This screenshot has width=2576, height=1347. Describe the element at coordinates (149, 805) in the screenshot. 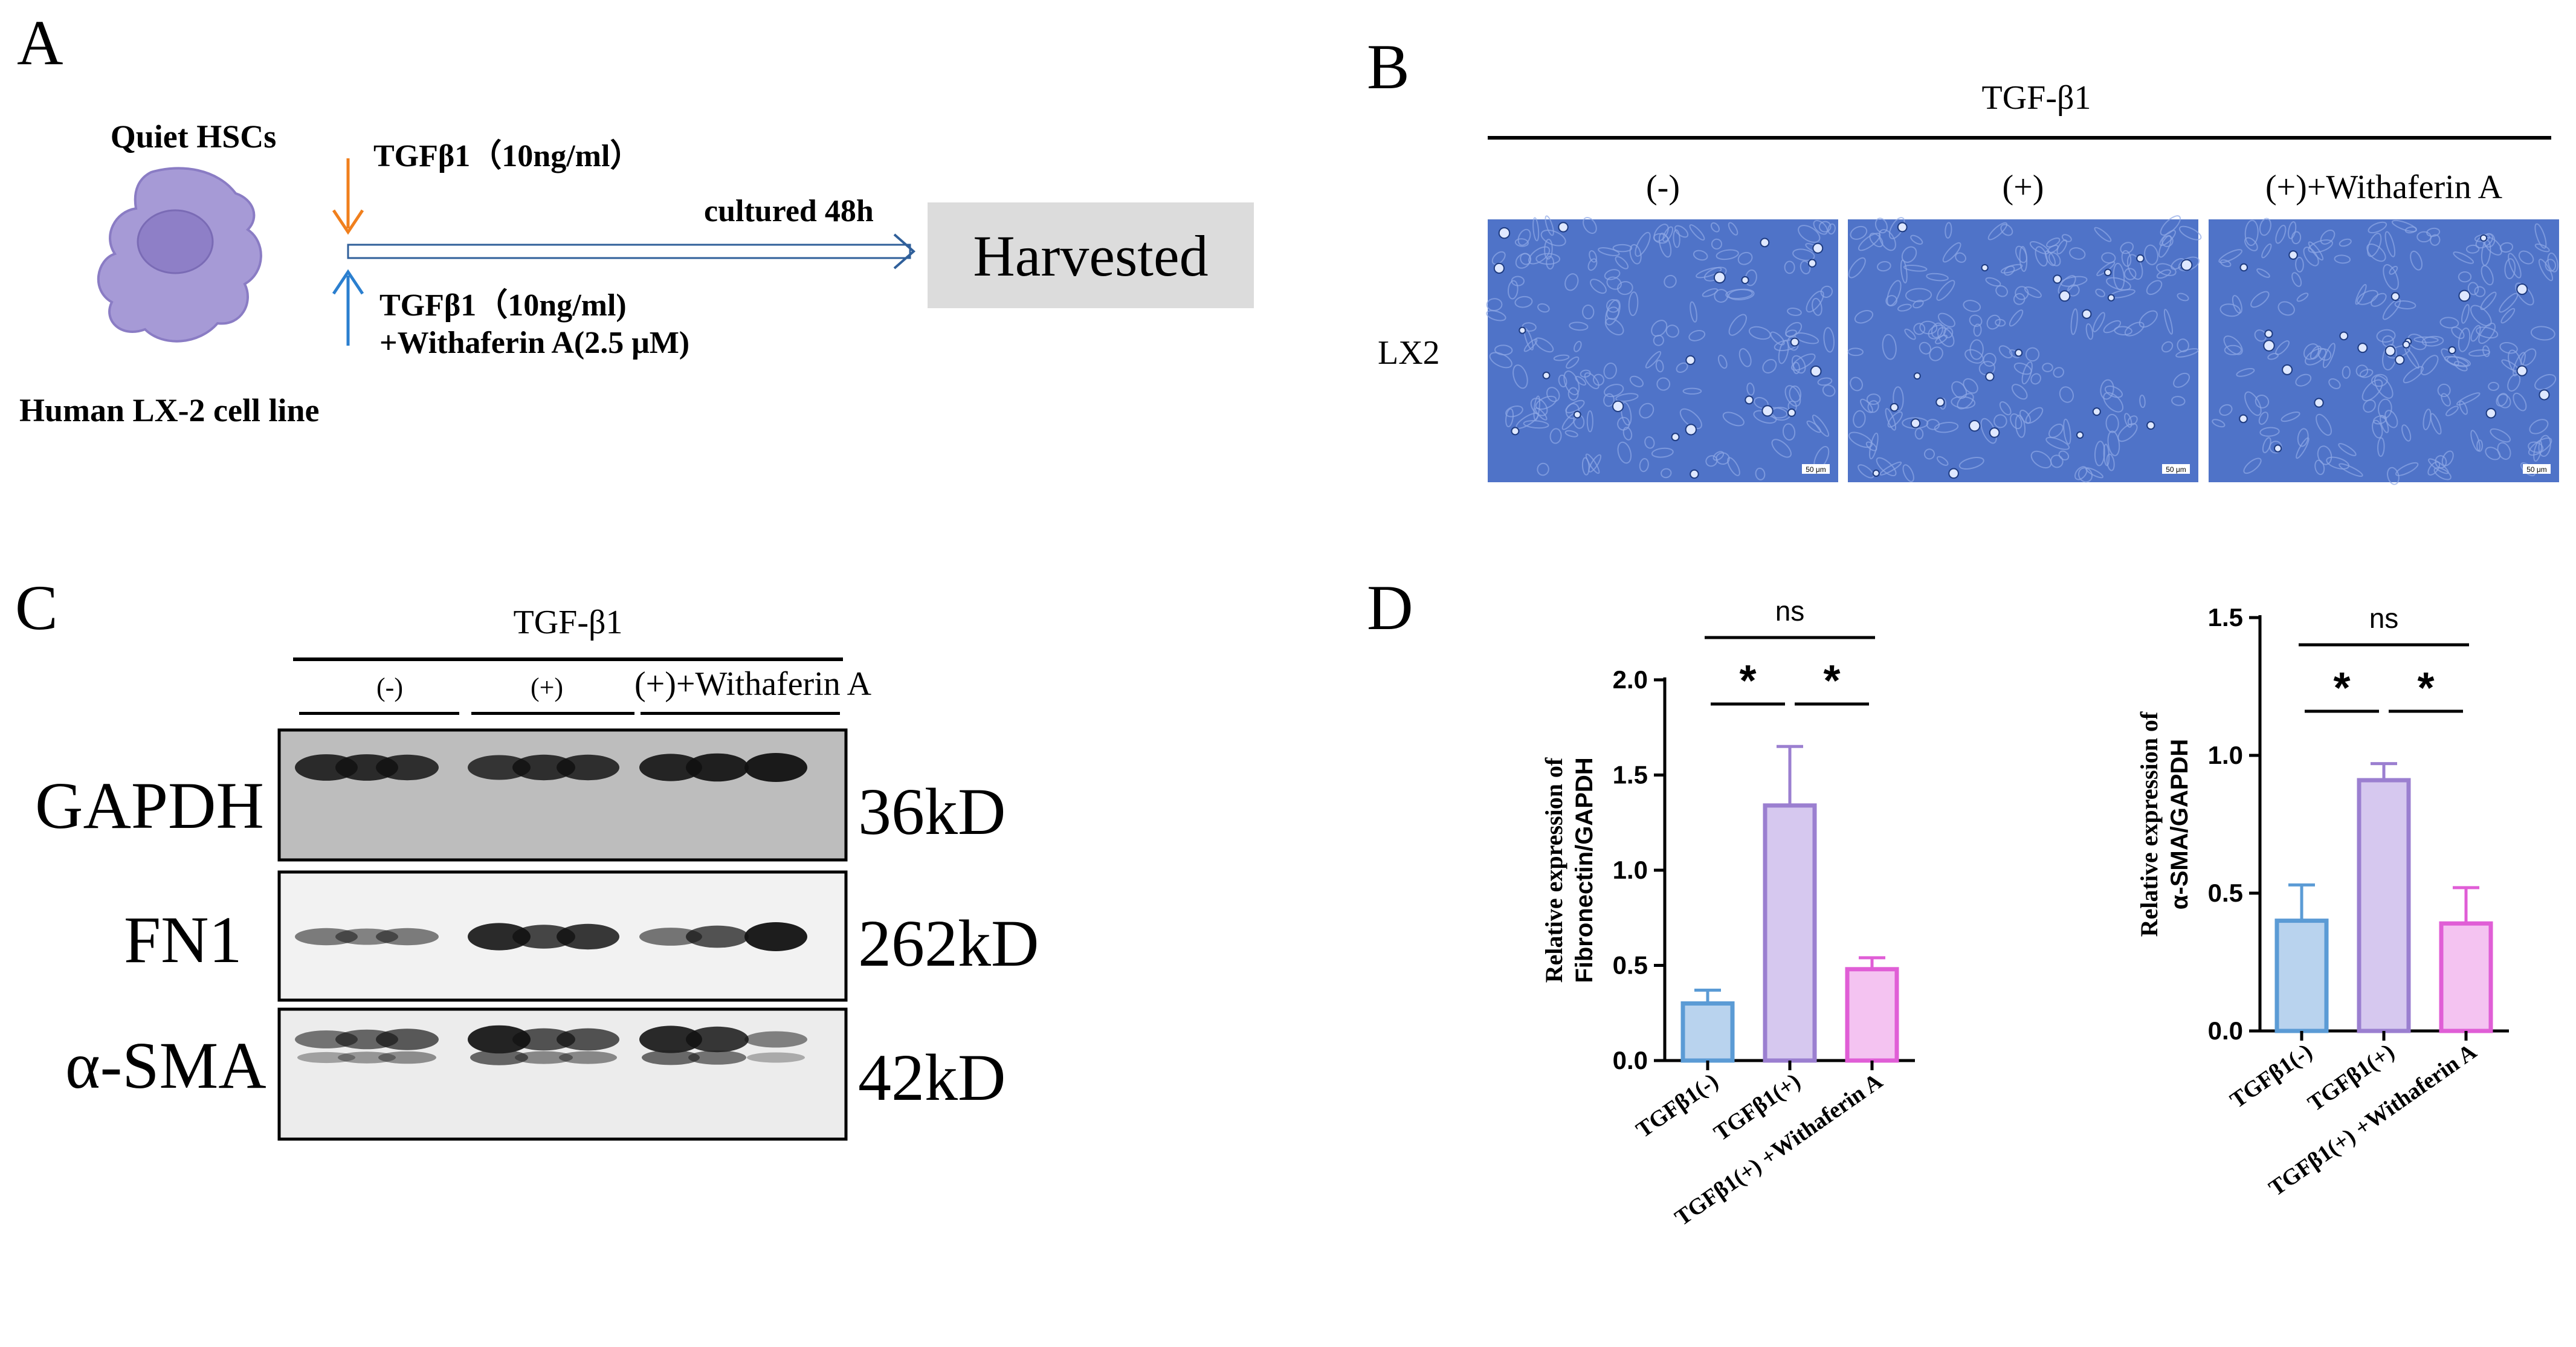

I see `blot-label-gapdh: GAPDH` at that location.